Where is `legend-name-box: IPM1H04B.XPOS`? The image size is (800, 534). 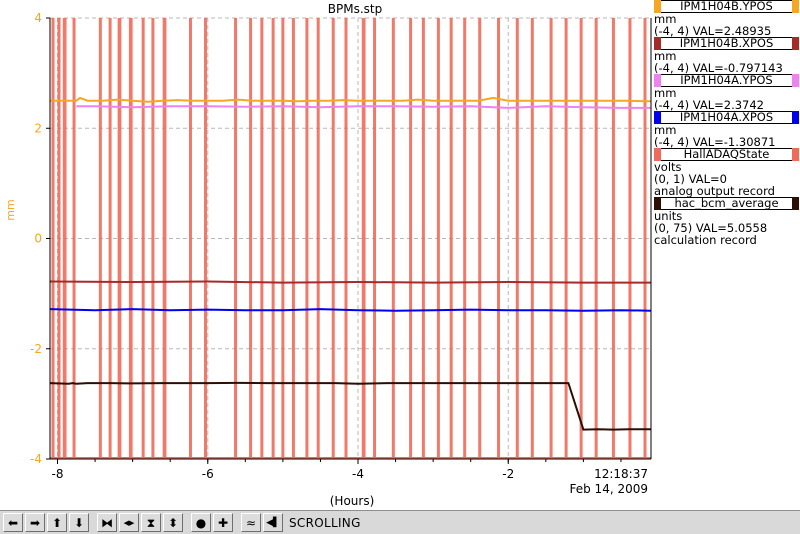
legend-name-box: IPM1H04B.XPOS is located at coordinates (726, 43).